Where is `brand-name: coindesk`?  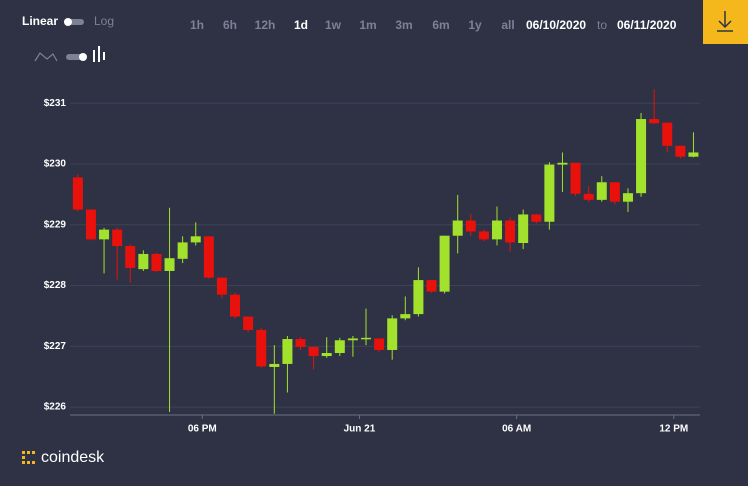 brand-name: coindesk is located at coordinates (73, 457).